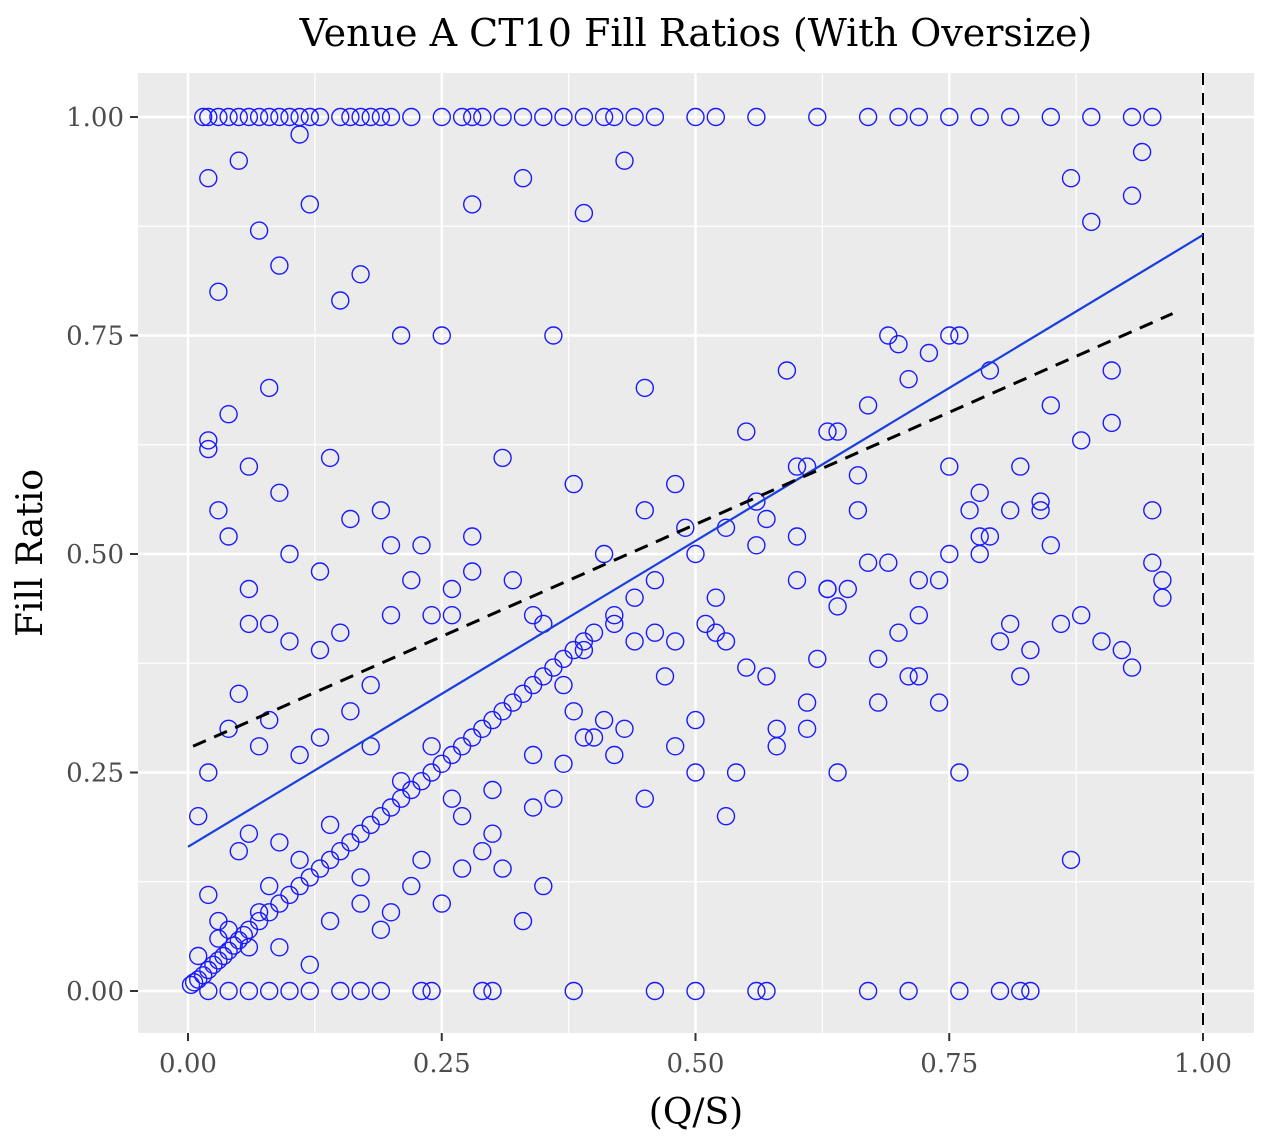  I want to click on chart-title: Venue A CT10 Fill Ratios (With Oversize), so click(696, 33).